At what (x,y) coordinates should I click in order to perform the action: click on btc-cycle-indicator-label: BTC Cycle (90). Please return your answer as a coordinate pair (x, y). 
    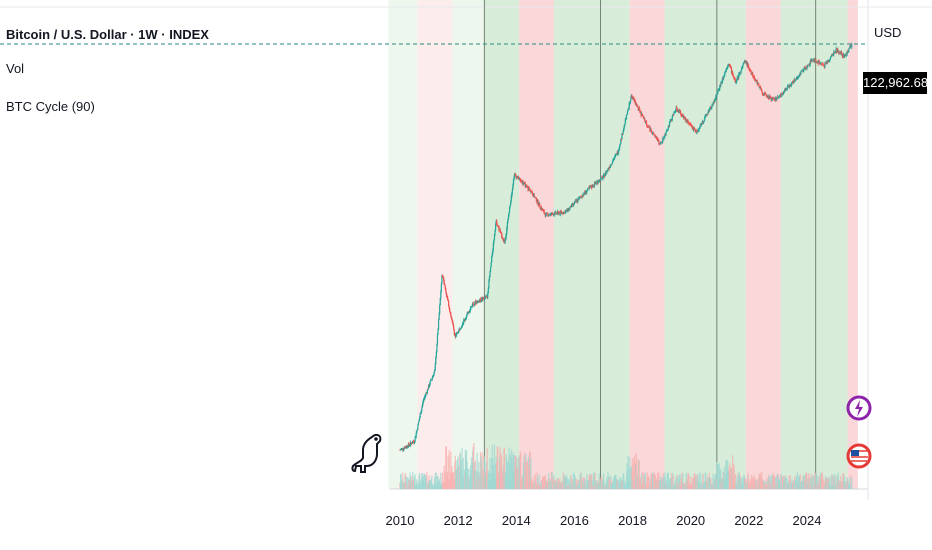
    Looking at the image, I should click on (50, 106).